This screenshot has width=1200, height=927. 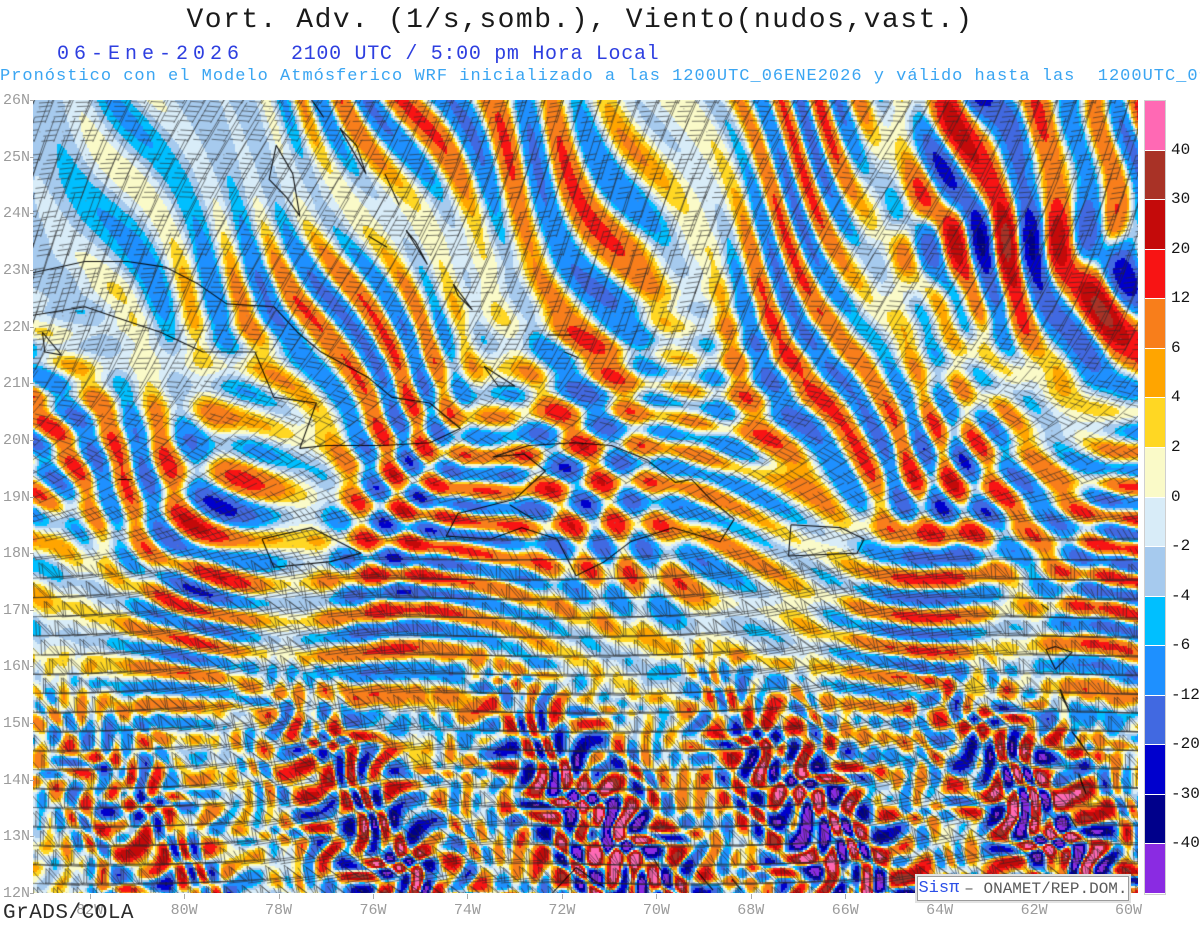 What do you see at coordinates (1181, 149) in the screenshot?
I see `colorbar-tick-label: 40` at bounding box center [1181, 149].